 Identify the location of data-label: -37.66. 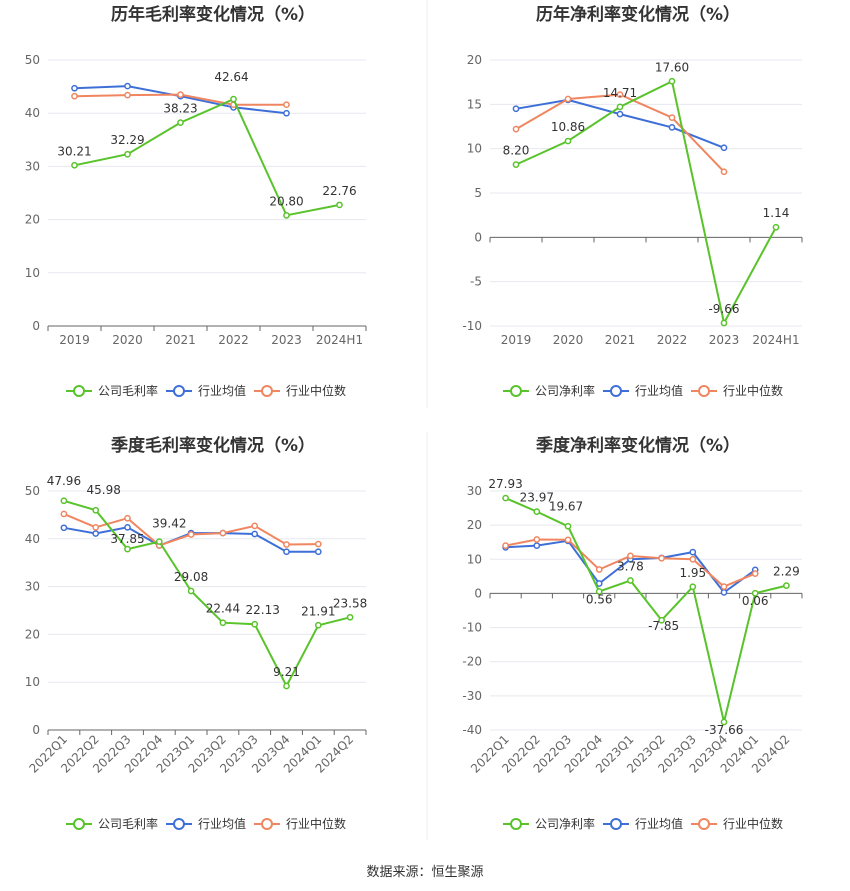
(724, 730).